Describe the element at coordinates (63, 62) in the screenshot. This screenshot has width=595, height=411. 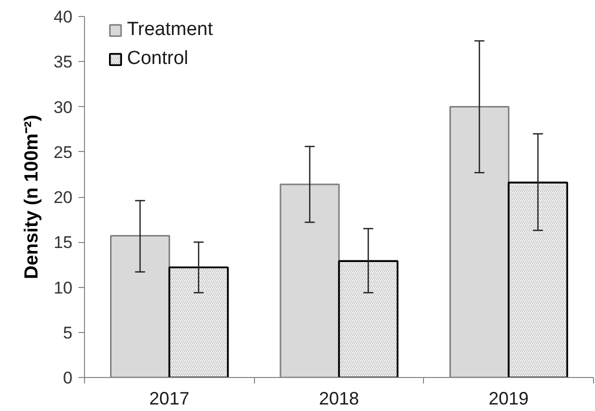
I see `y-tick-label: 35` at that location.